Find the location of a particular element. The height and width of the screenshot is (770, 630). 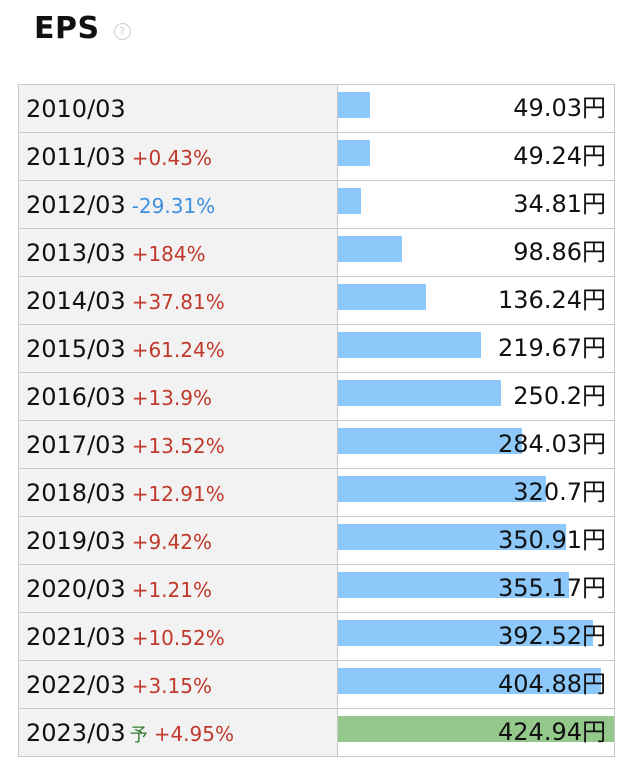

row-label: 2019/03 +9.42% is located at coordinates (178, 540).